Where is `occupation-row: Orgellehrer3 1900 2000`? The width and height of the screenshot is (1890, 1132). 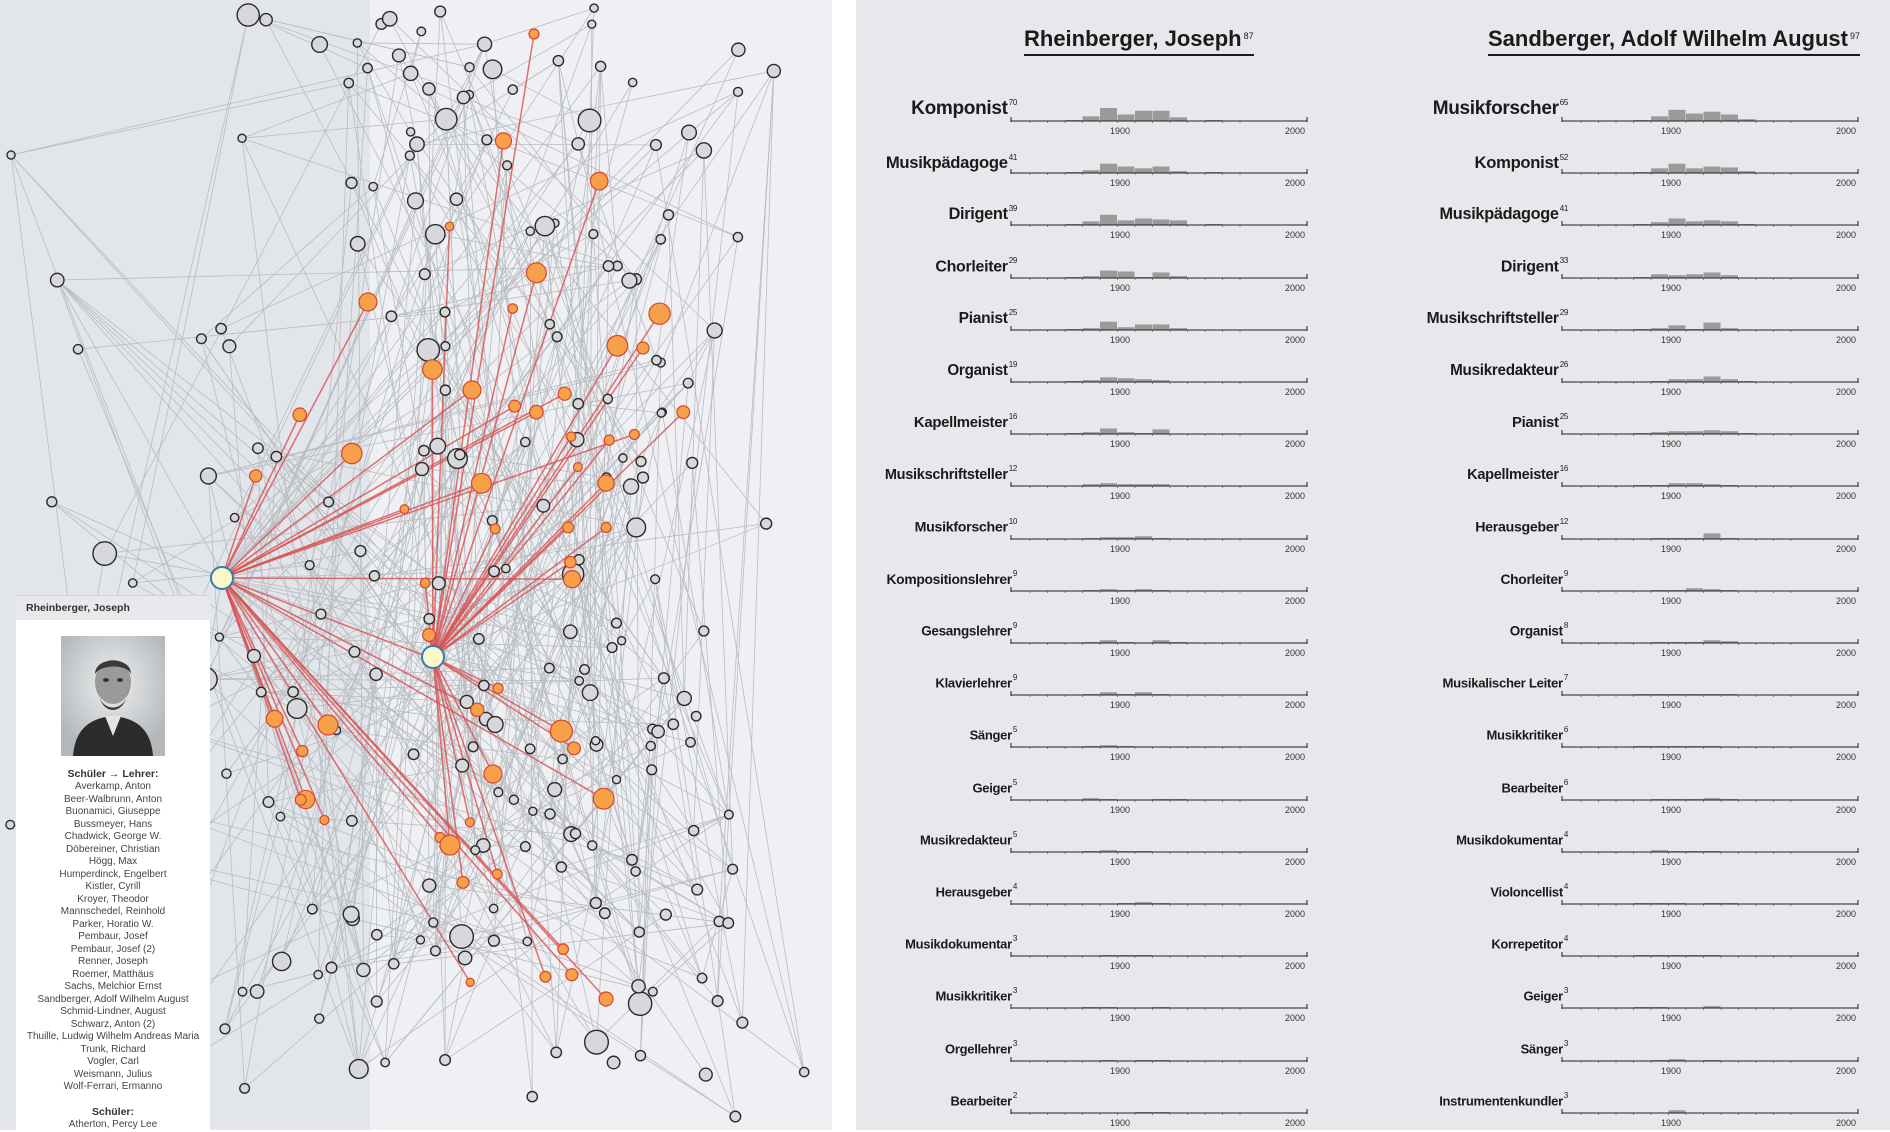
occupation-row: Orgellehrer3 1900 2000 is located at coordinates (1126, 1056).